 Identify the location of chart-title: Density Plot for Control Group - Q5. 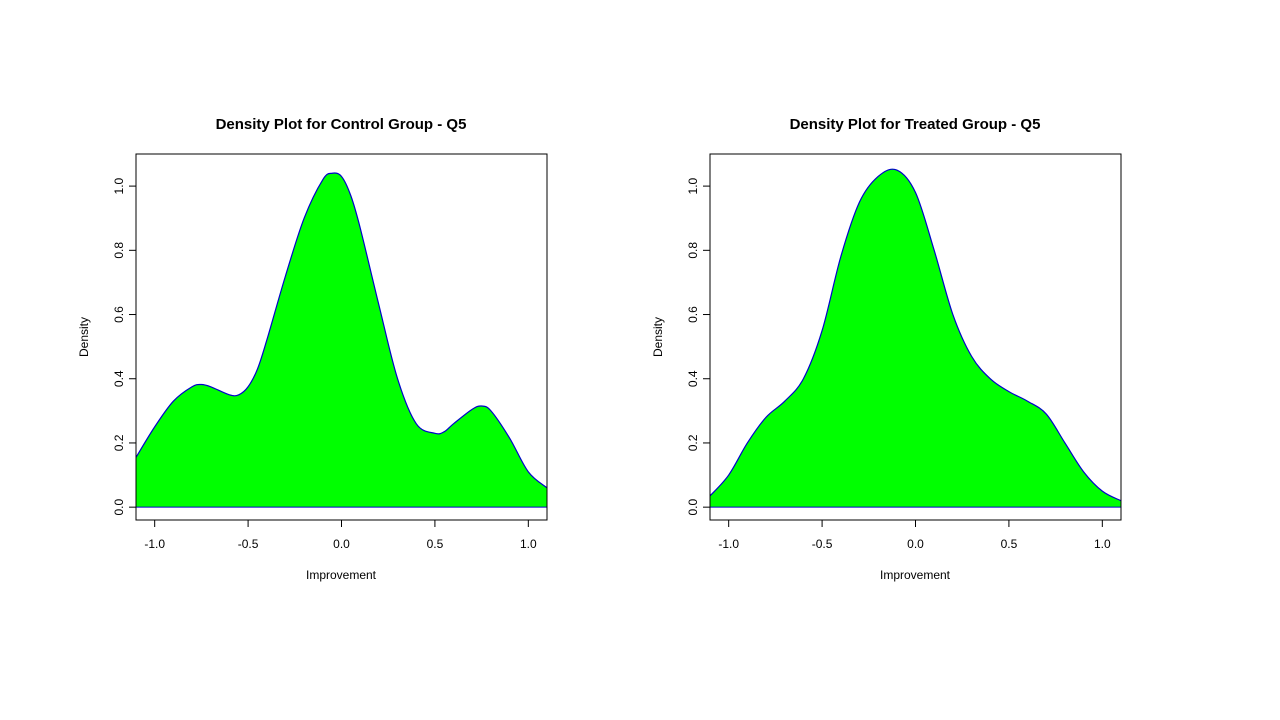
(341, 124).